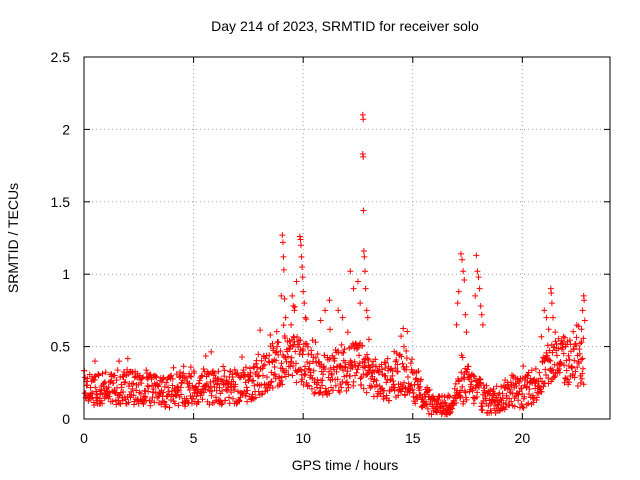 This screenshot has height=480, width=640. Describe the element at coordinates (66, 274) in the screenshot. I see `y-tick-label: 1` at that location.